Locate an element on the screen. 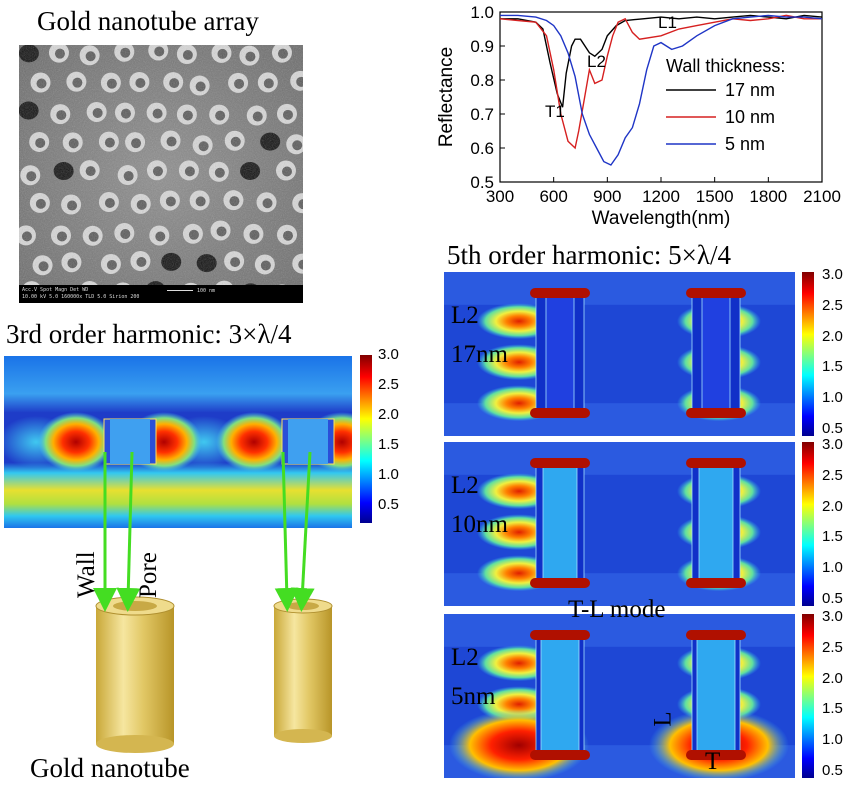 The width and height of the screenshot is (866, 788). annotation-T1: T1 is located at coordinates (555, 111).